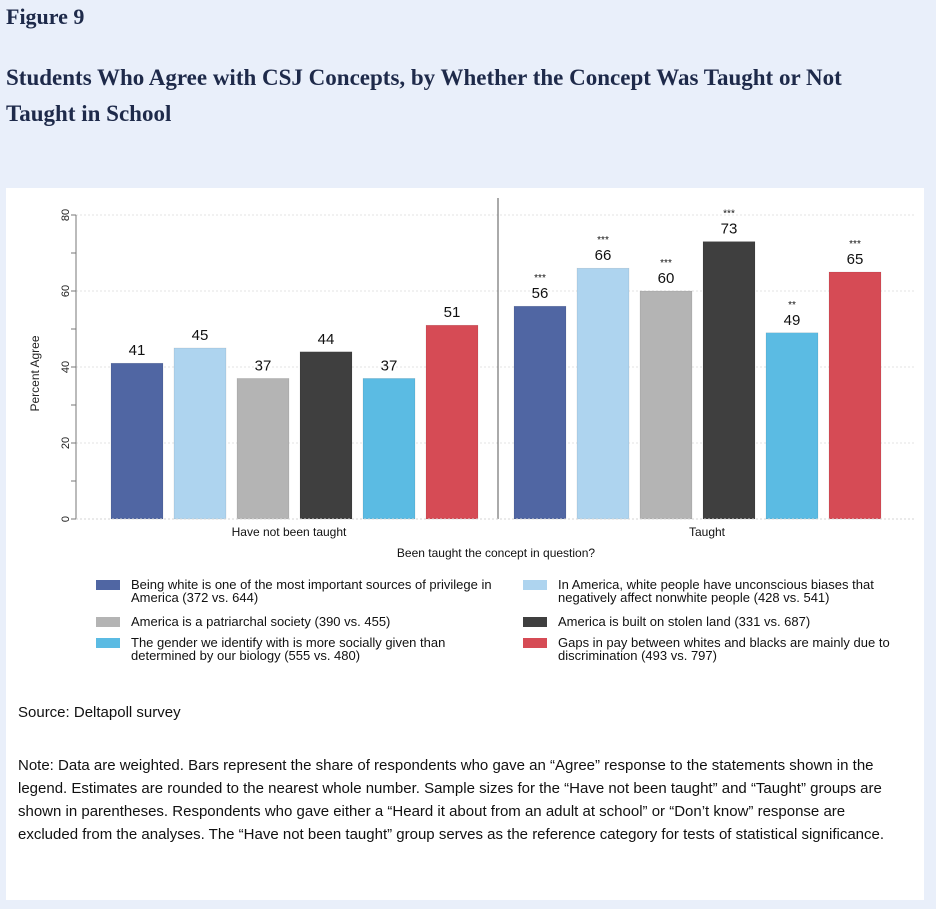 The height and width of the screenshot is (909, 936). Describe the element at coordinates (289, 532) in the screenshot. I see `category-label: Have not been taught` at that location.